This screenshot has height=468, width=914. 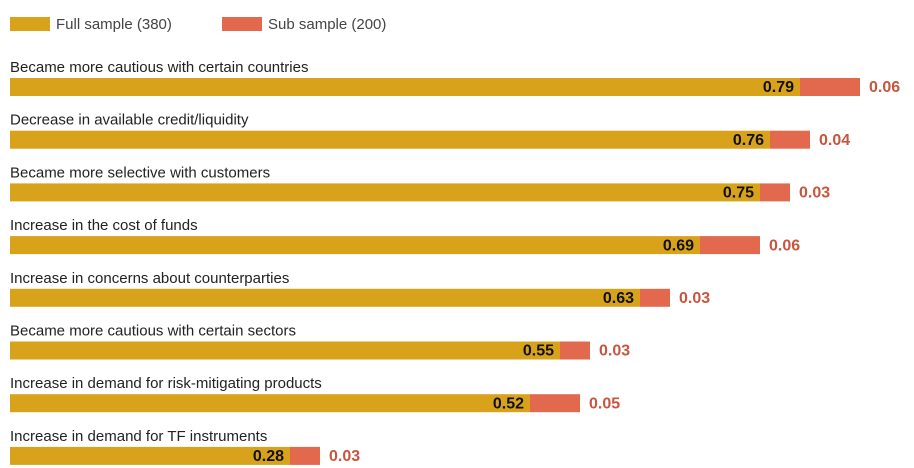 I want to click on value-label: 0.28, so click(x=268, y=456).